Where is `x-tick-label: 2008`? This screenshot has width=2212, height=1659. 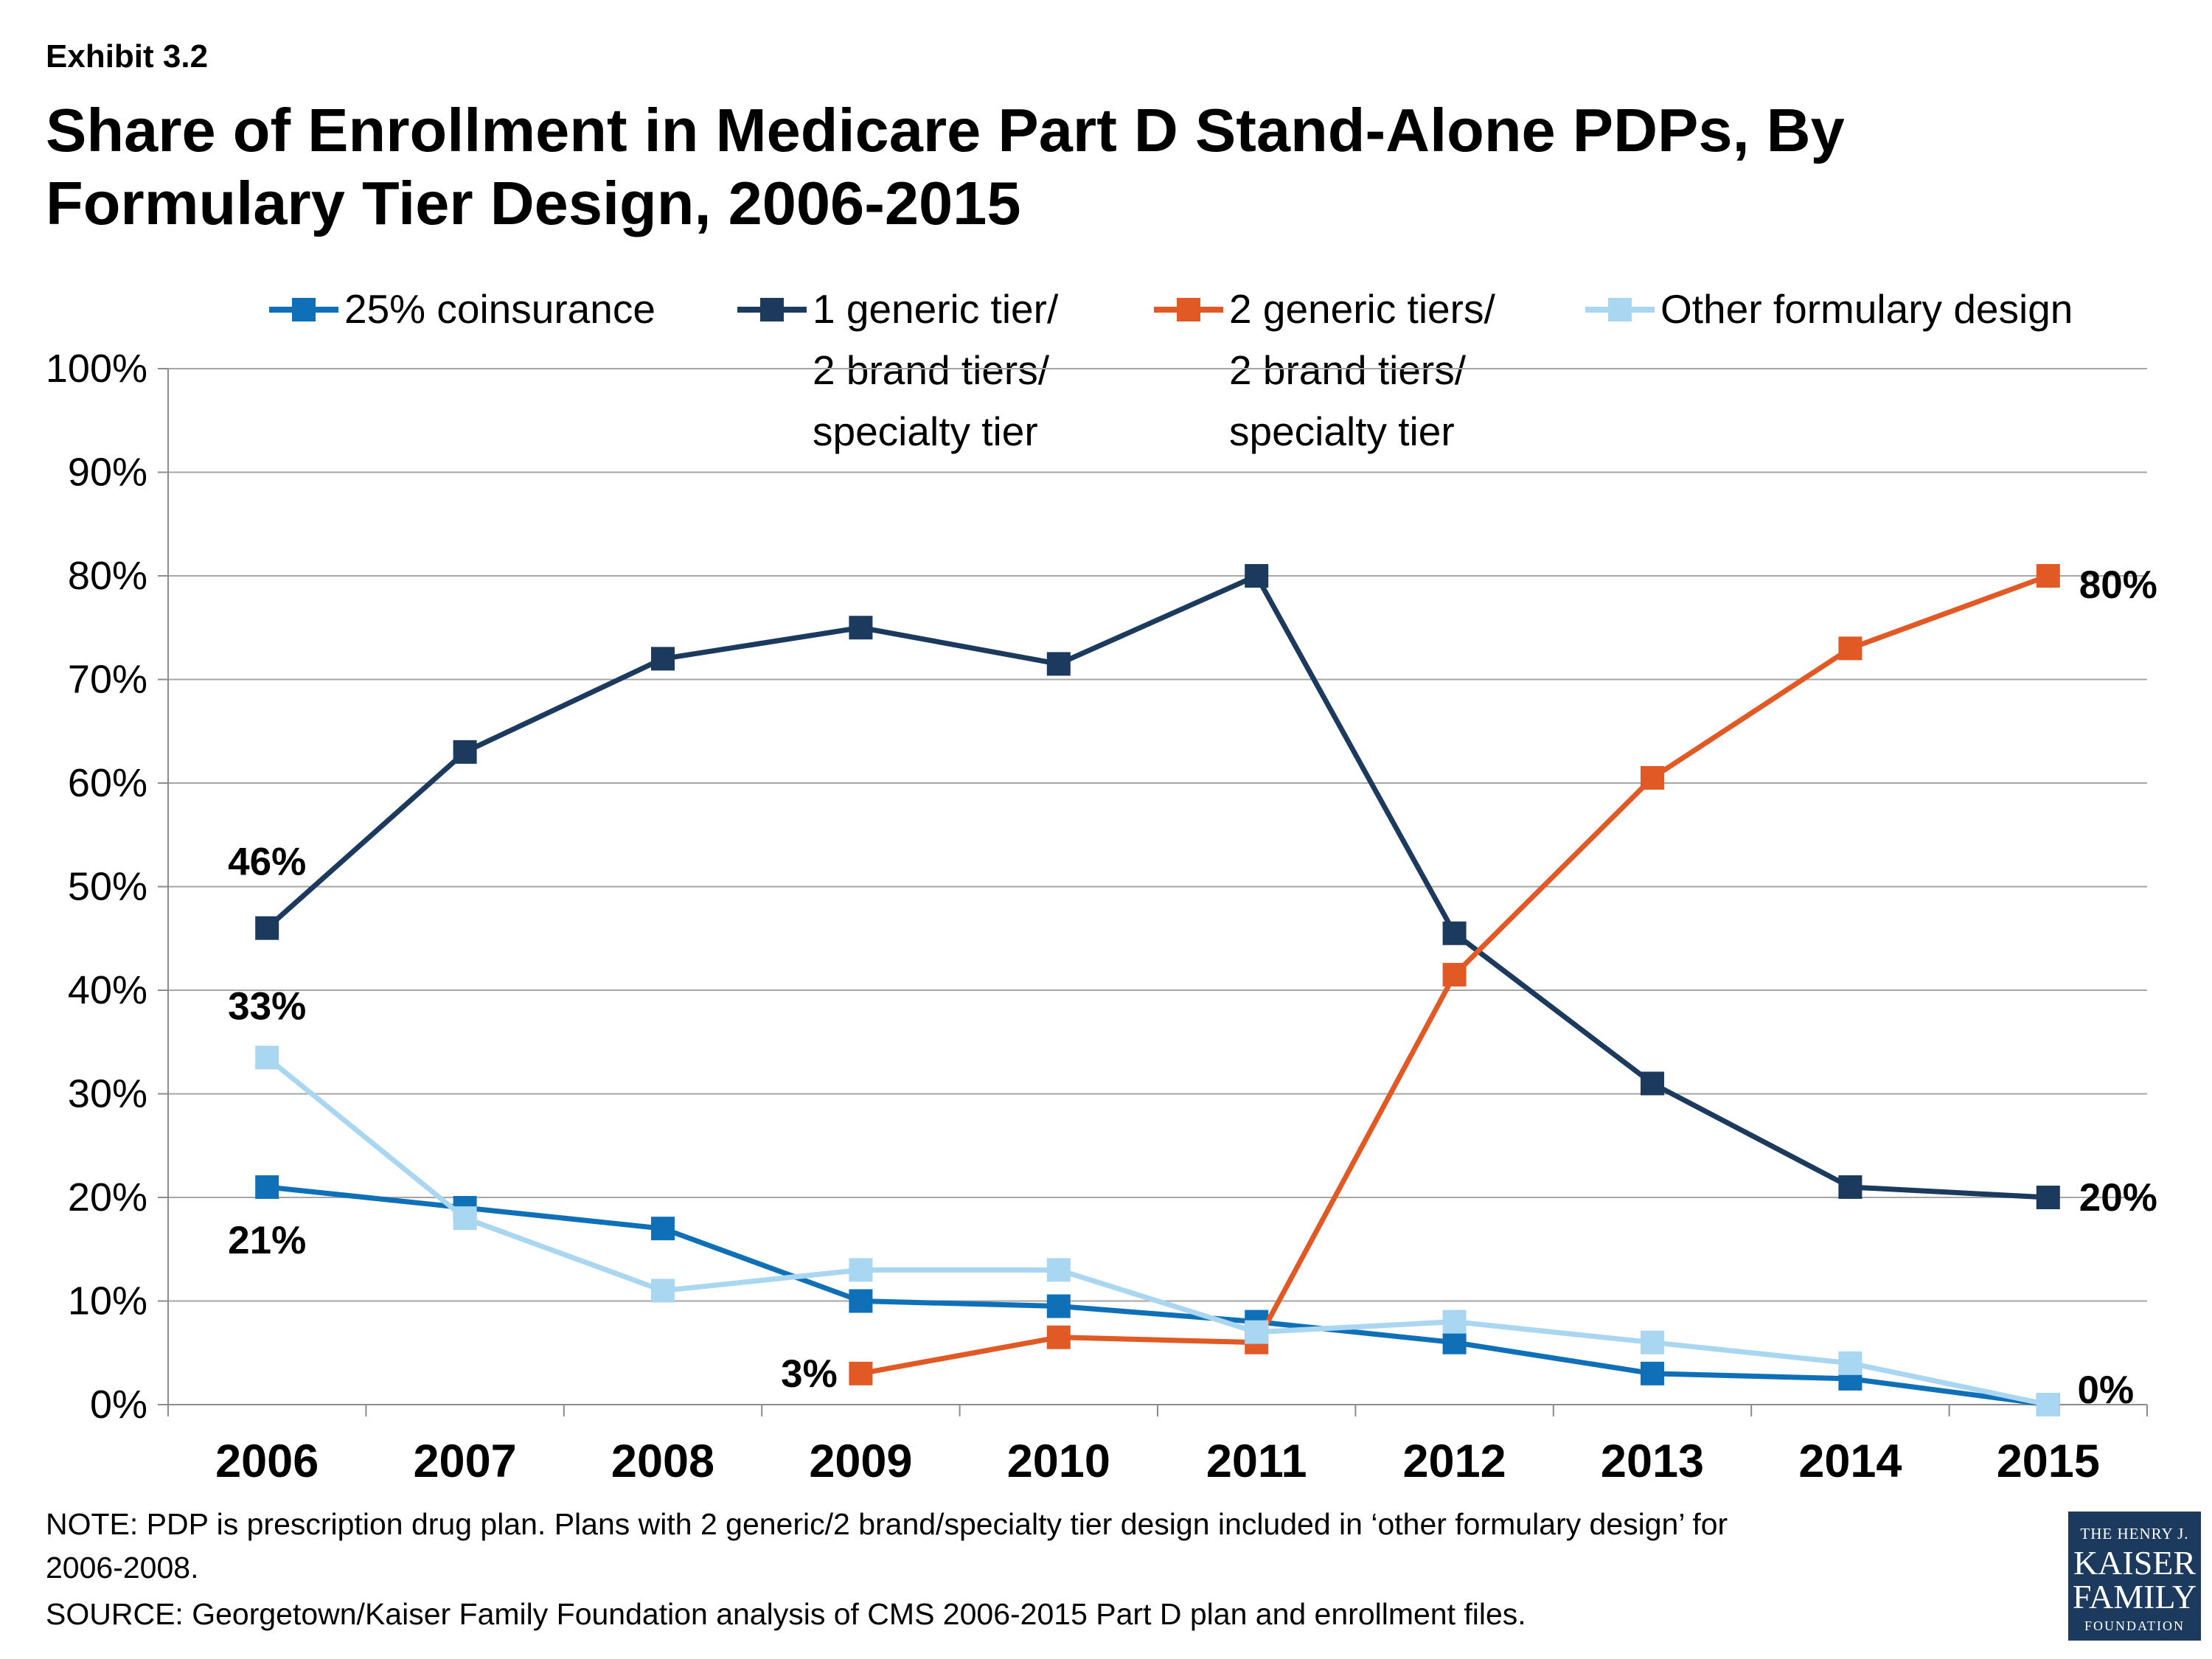 x-tick-label: 2008 is located at coordinates (662, 1461).